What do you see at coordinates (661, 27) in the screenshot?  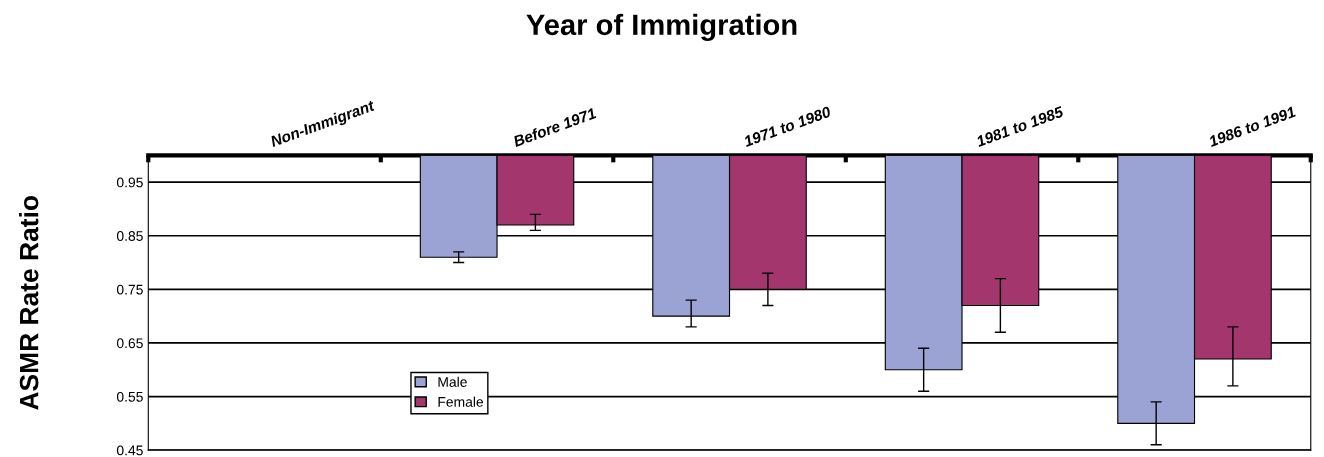 I see `chart-title: Year of Immigration` at bounding box center [661, 27].